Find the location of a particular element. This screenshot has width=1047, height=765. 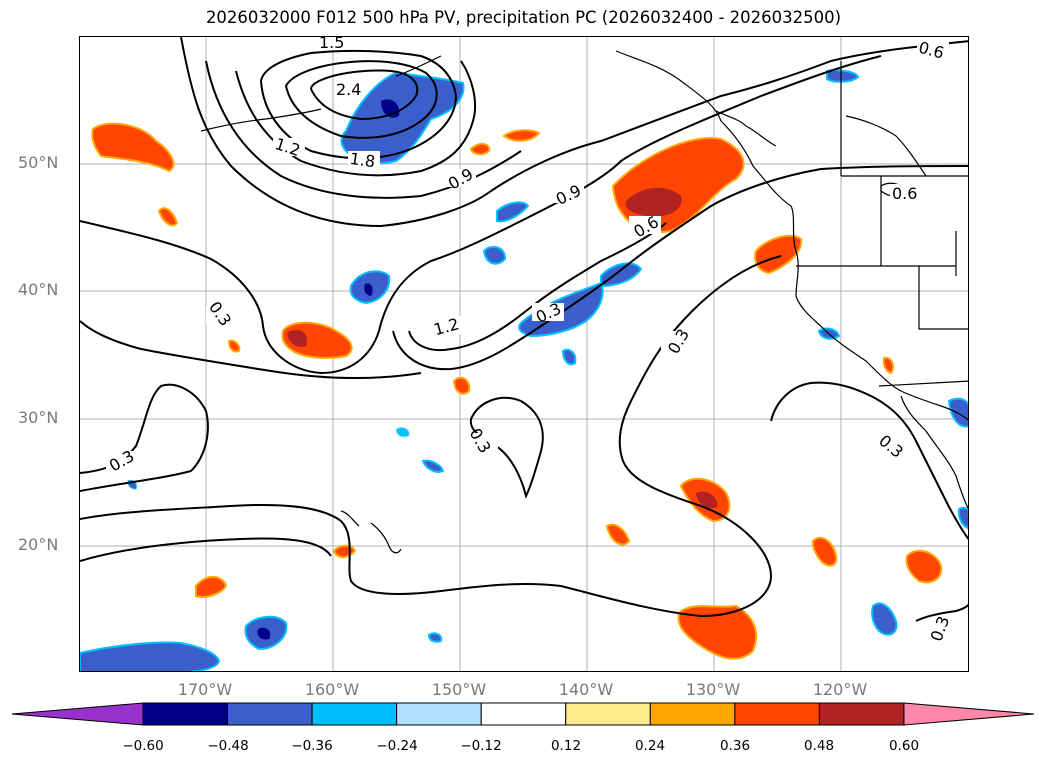

colorbar-tick: −0.60 is located at coordinates (143, 746).